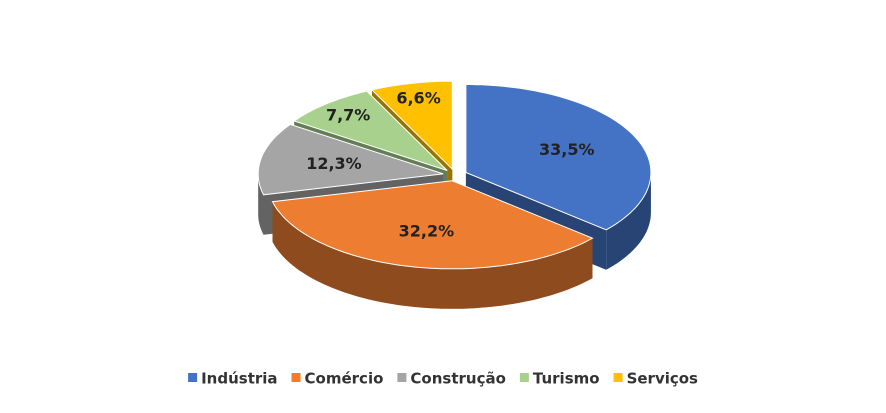 Image resolution: width=886 pixels, height=413 pixels. What do you see at coordinates (334, 163) in the screenshot?
I see `data-label: 12,3%` at bounding box center [334, 163].